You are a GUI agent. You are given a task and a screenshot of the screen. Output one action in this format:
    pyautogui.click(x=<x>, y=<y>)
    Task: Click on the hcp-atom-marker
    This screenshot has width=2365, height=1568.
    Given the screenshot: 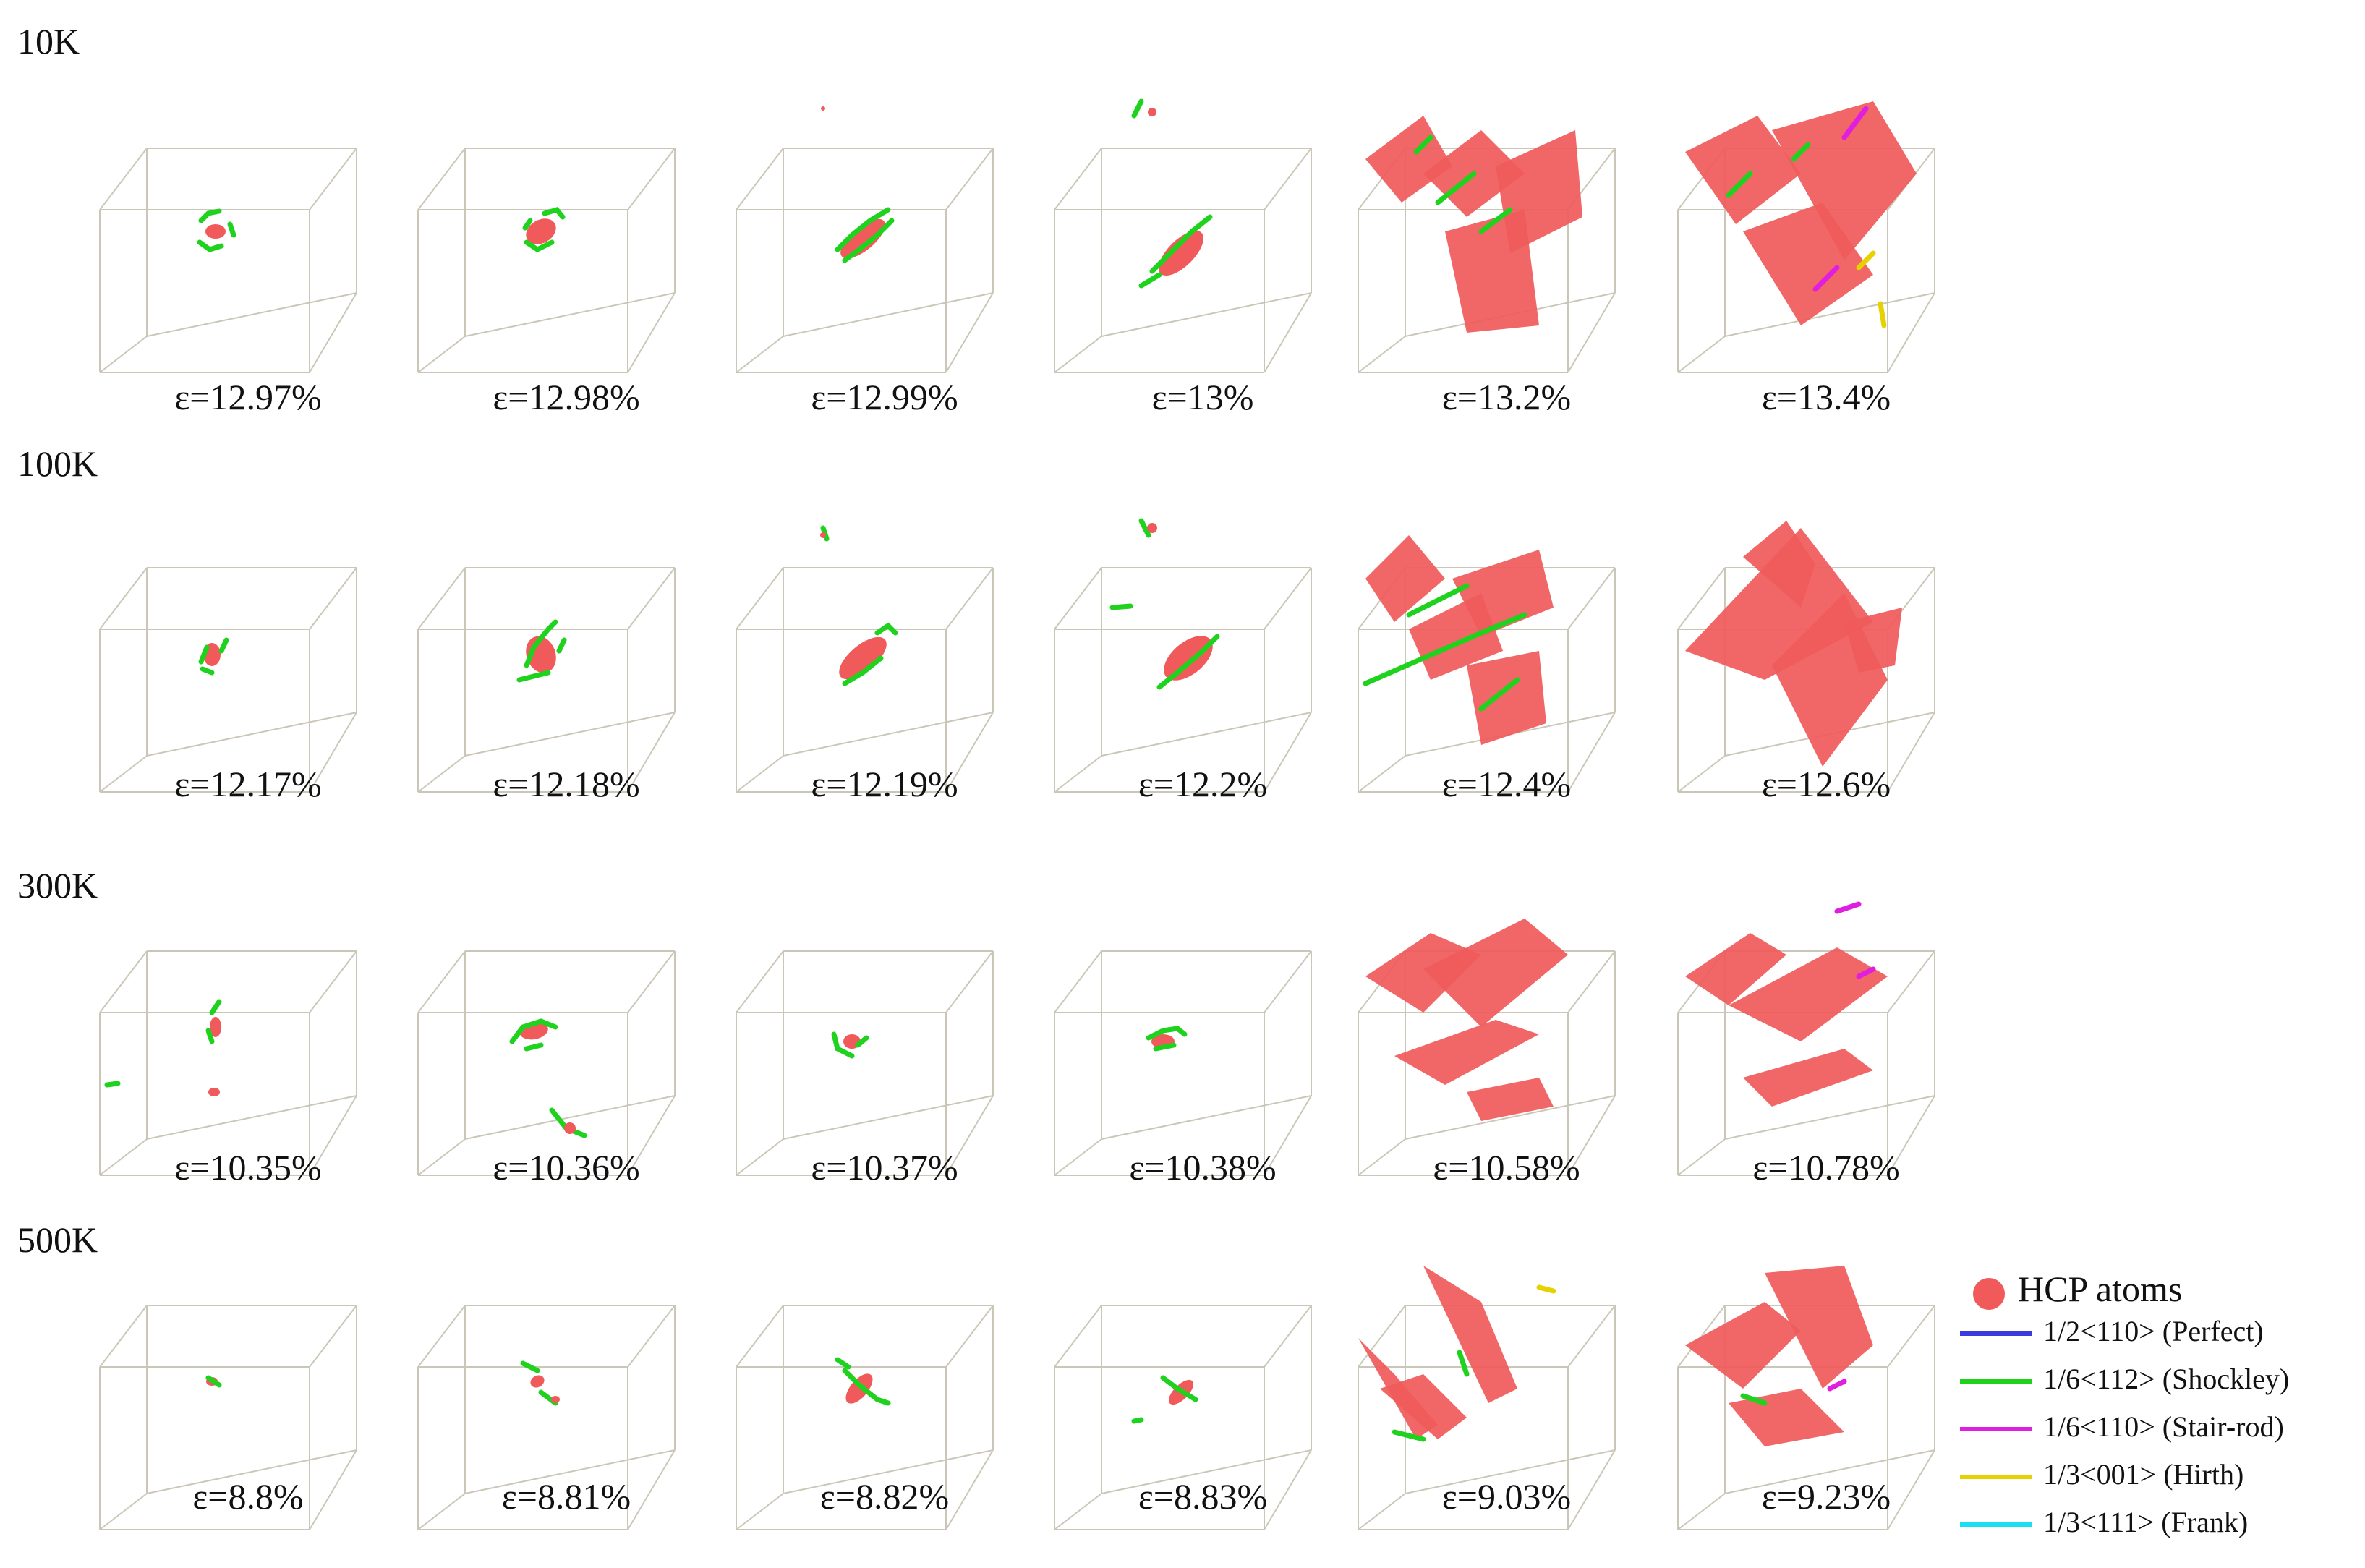 What is the action you would take?
    pyautogui.click(x=1989, y=1294)
    